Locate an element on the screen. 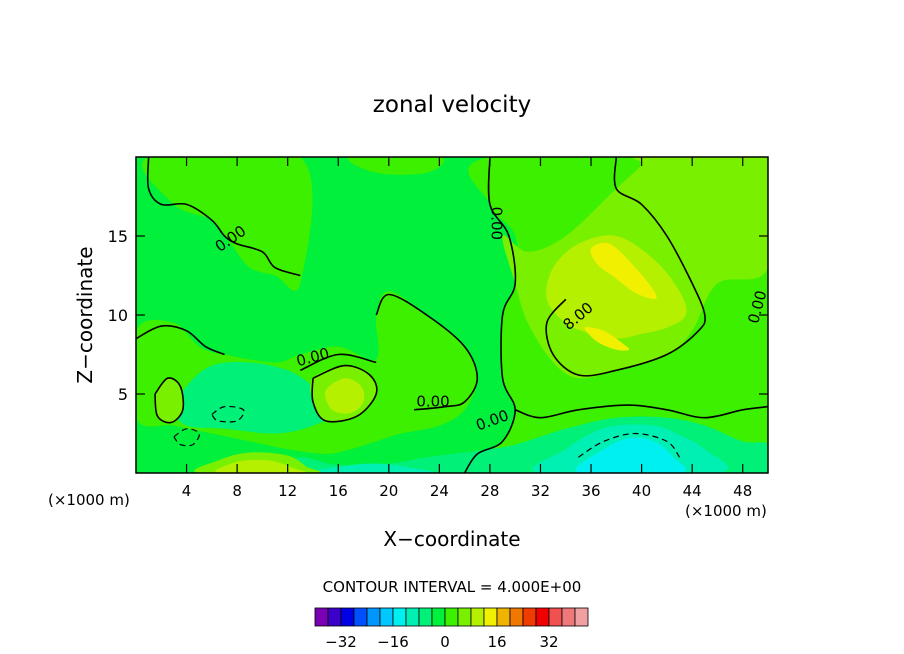 This screenshot has height=654, width=904. y-tick-label: 15 is located at coordinates (118, 236).